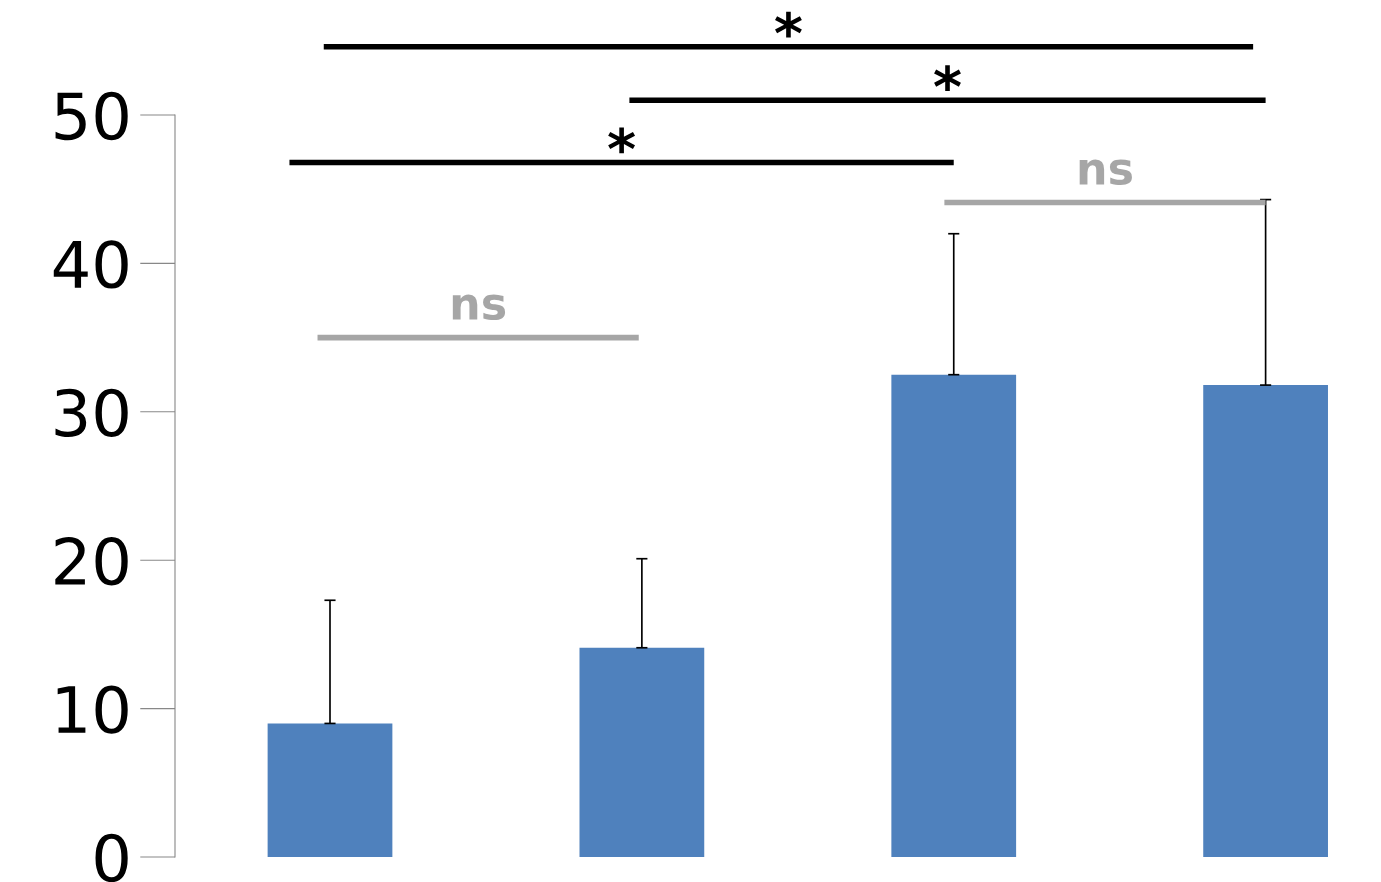 The width and height of the screenshot is (1381, 882). Describe the element at coordinates (91, 116) in the screenshot. I see `y-tick-label: 50` at that location.